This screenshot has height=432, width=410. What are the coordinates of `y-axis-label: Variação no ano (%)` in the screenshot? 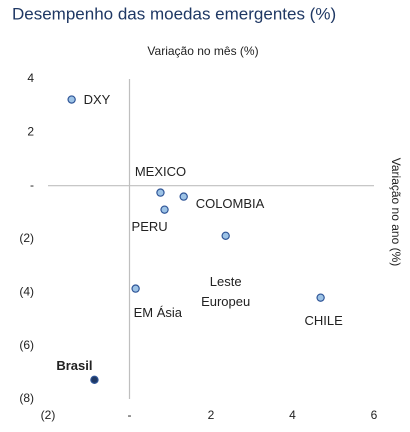 It's located at (396, 212).